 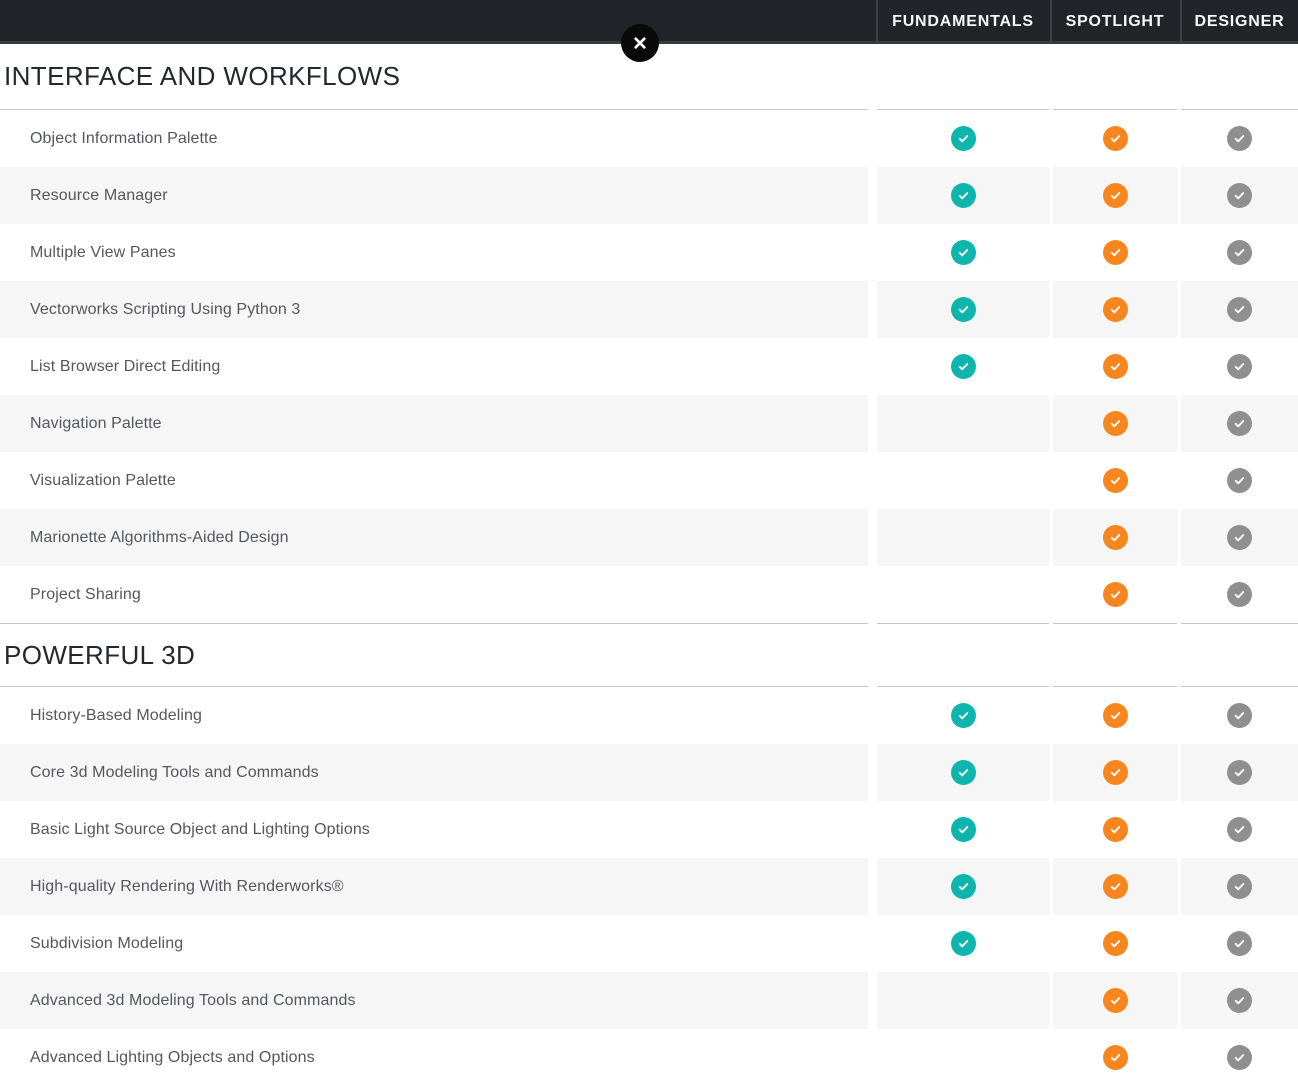 What do you see at coordinates (202, 76) in the screenshot?
I see `section-title: INTERFACE AND WORKFLOWS` at bounding box center [202, 76].